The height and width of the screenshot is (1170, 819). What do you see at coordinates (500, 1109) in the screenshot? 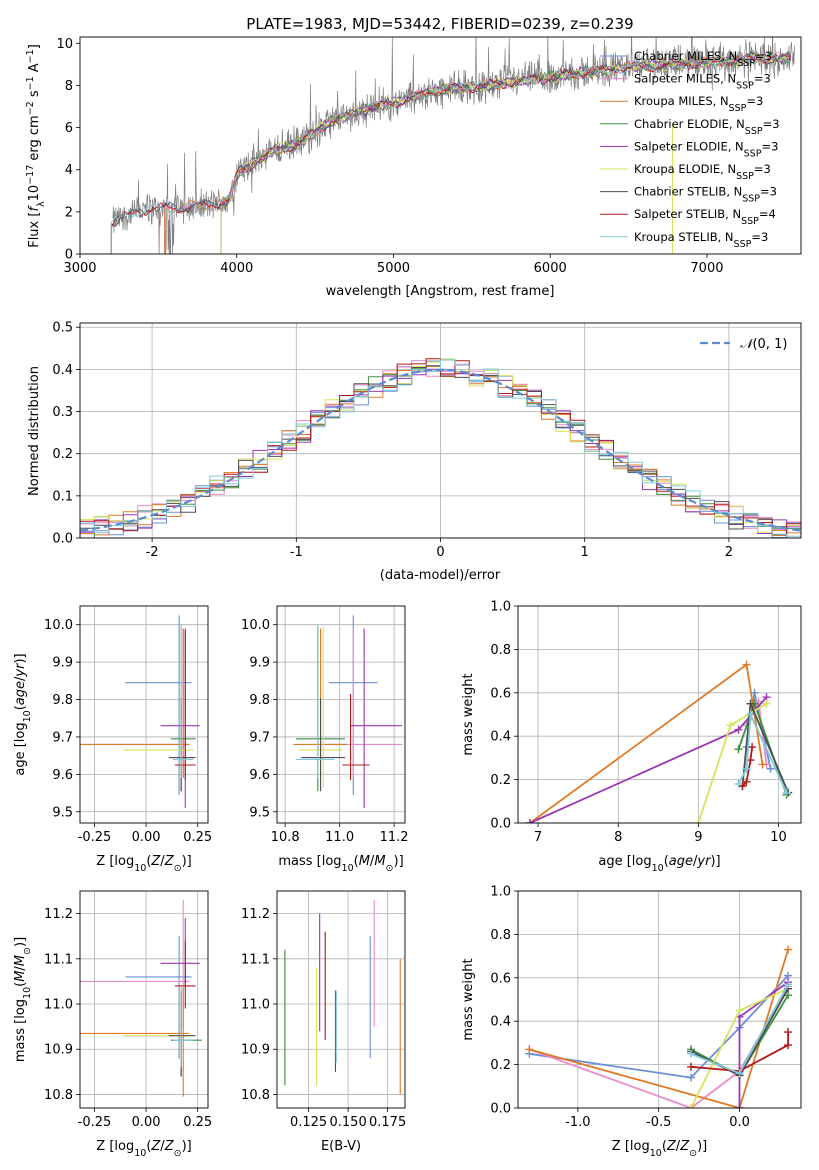
I see `y-tick-label: 0.0` at bounding box center [500, 1109].